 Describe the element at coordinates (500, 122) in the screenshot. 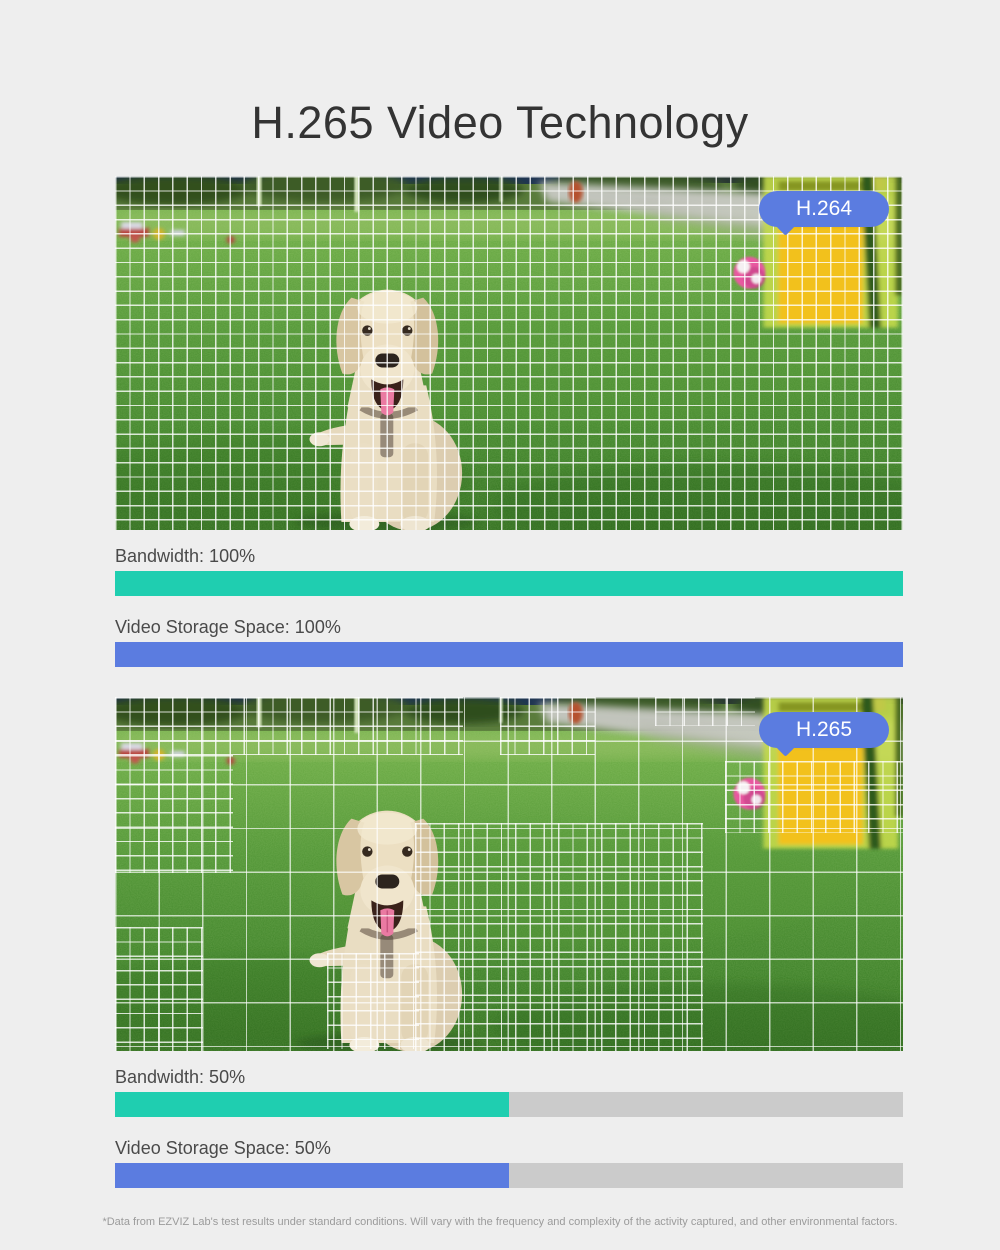

I see `page-title: H.265 Video Technology` at that location.